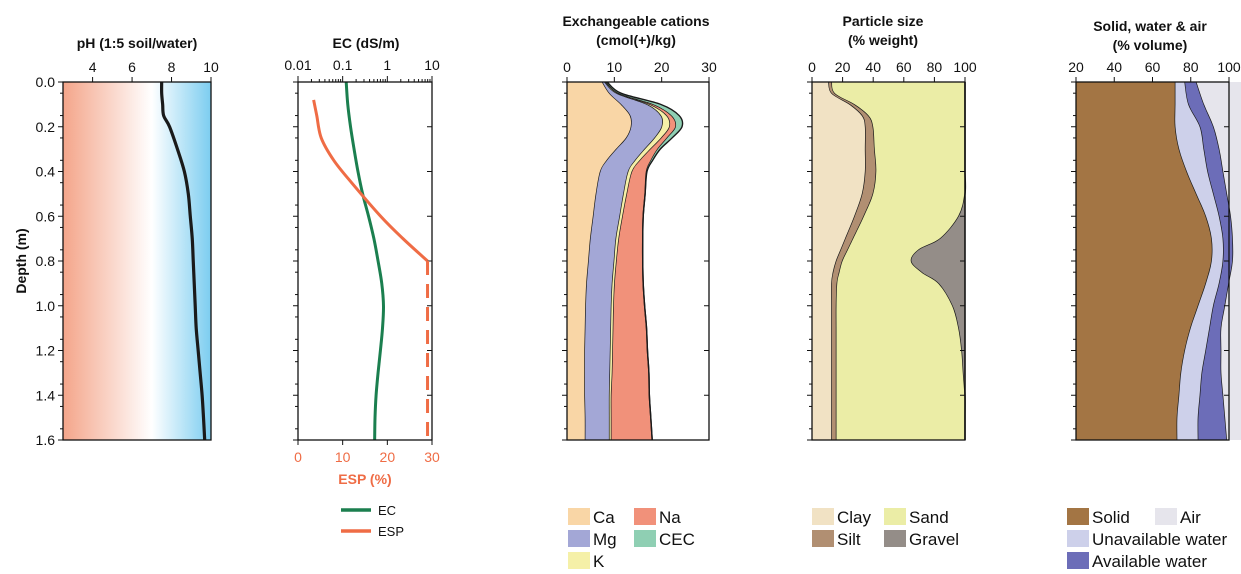 The width and height of the screenshot is (1241, 574). What do you see at coordinates (1114, 67) in the screenshot?
I see `volume-tick-label: 40` at bounding box center [1114, 67].